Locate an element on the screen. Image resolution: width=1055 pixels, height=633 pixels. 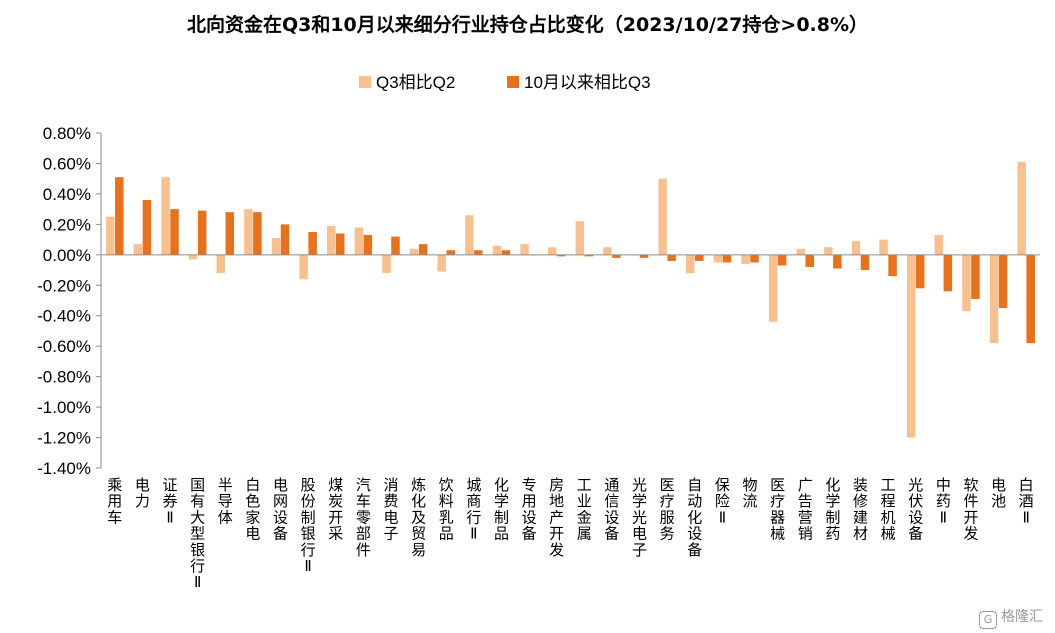
category-label: 广告营销 is located at coordinates (805, 509).